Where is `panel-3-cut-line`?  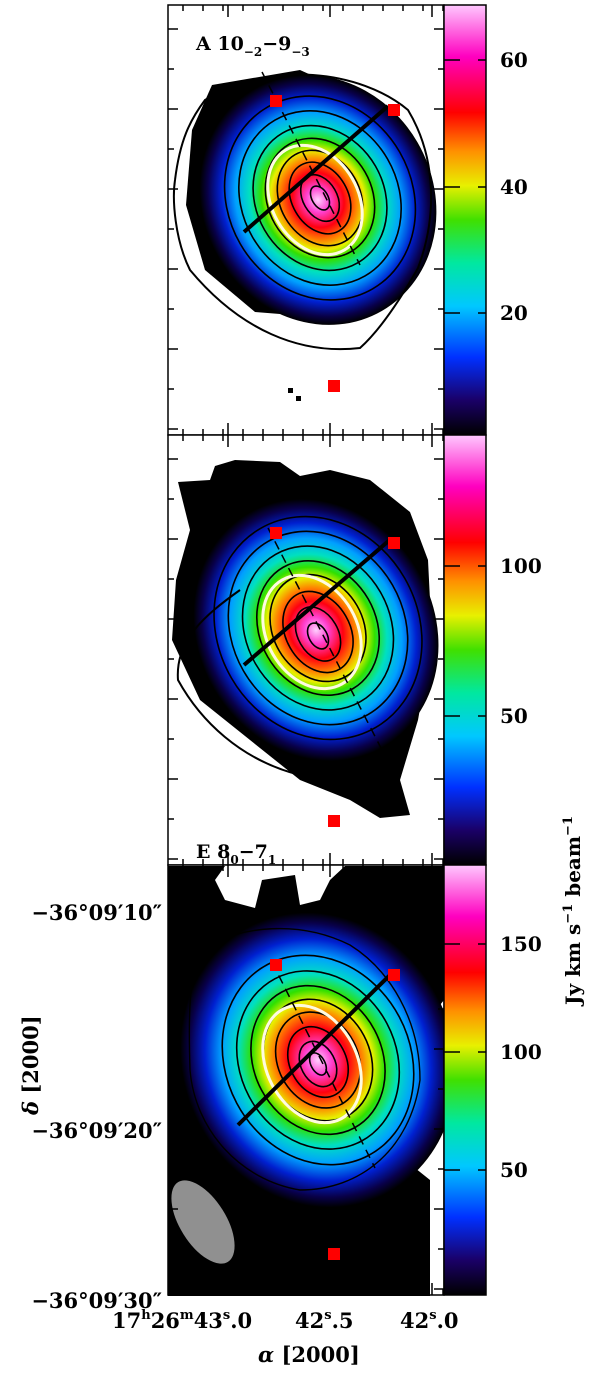
panel-3-cut-line is located at coordinates (315, 1049).